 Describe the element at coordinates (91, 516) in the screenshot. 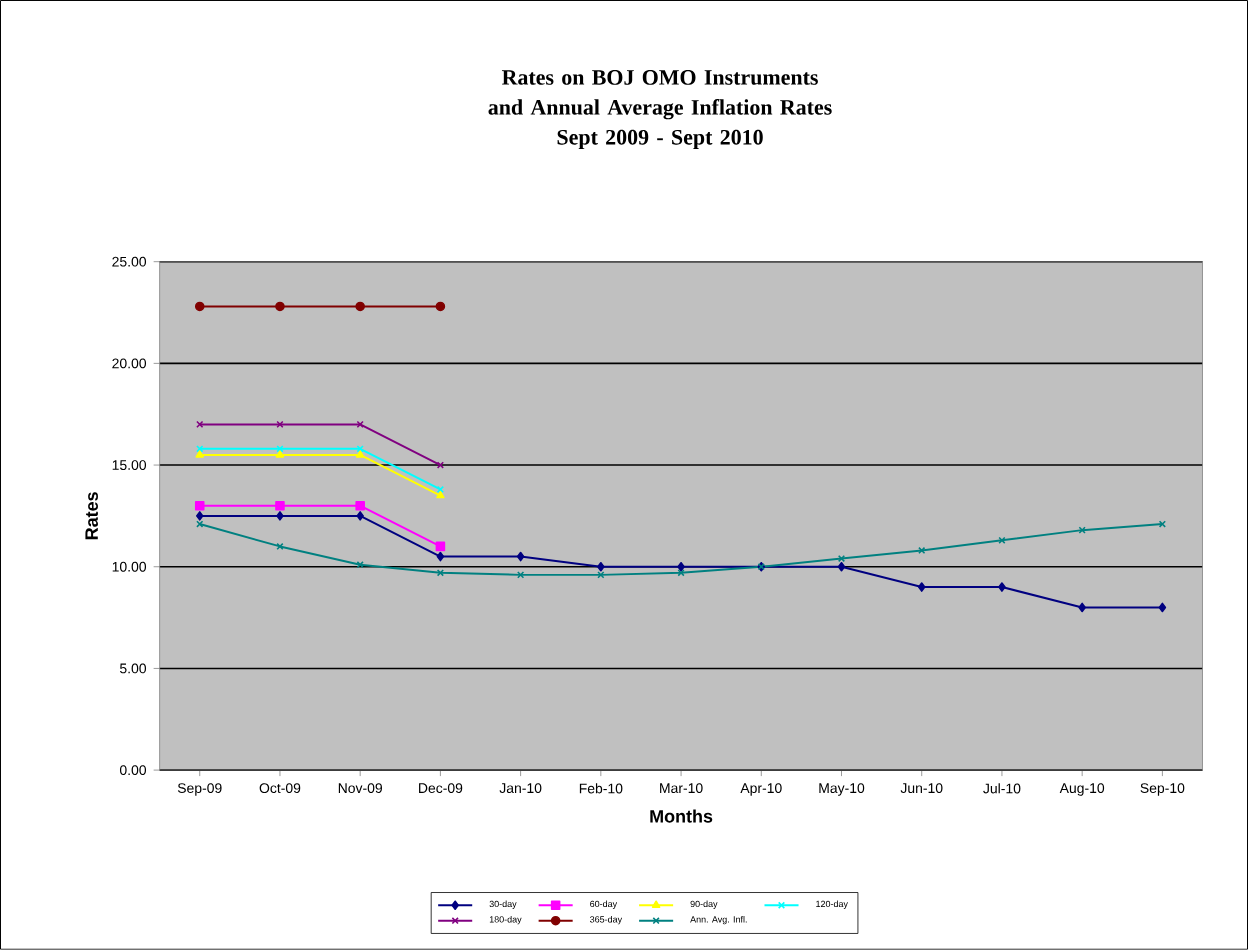

I see `y-axis-title: Rates` at that location.